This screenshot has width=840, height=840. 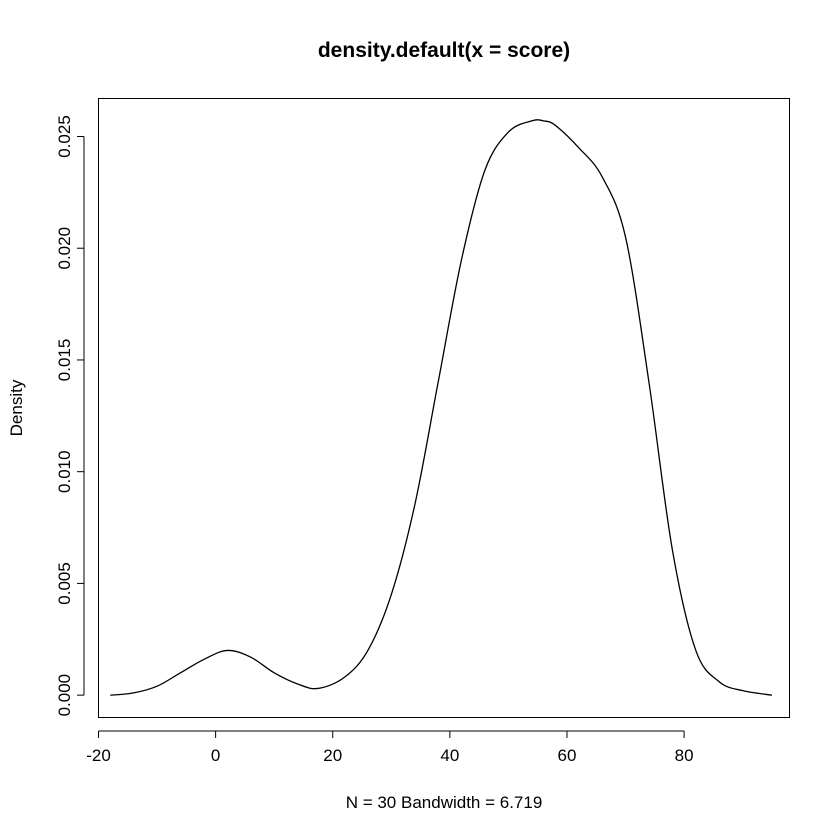 I want to click on y-tick-label: 0.020, so click(x=64, y=248).